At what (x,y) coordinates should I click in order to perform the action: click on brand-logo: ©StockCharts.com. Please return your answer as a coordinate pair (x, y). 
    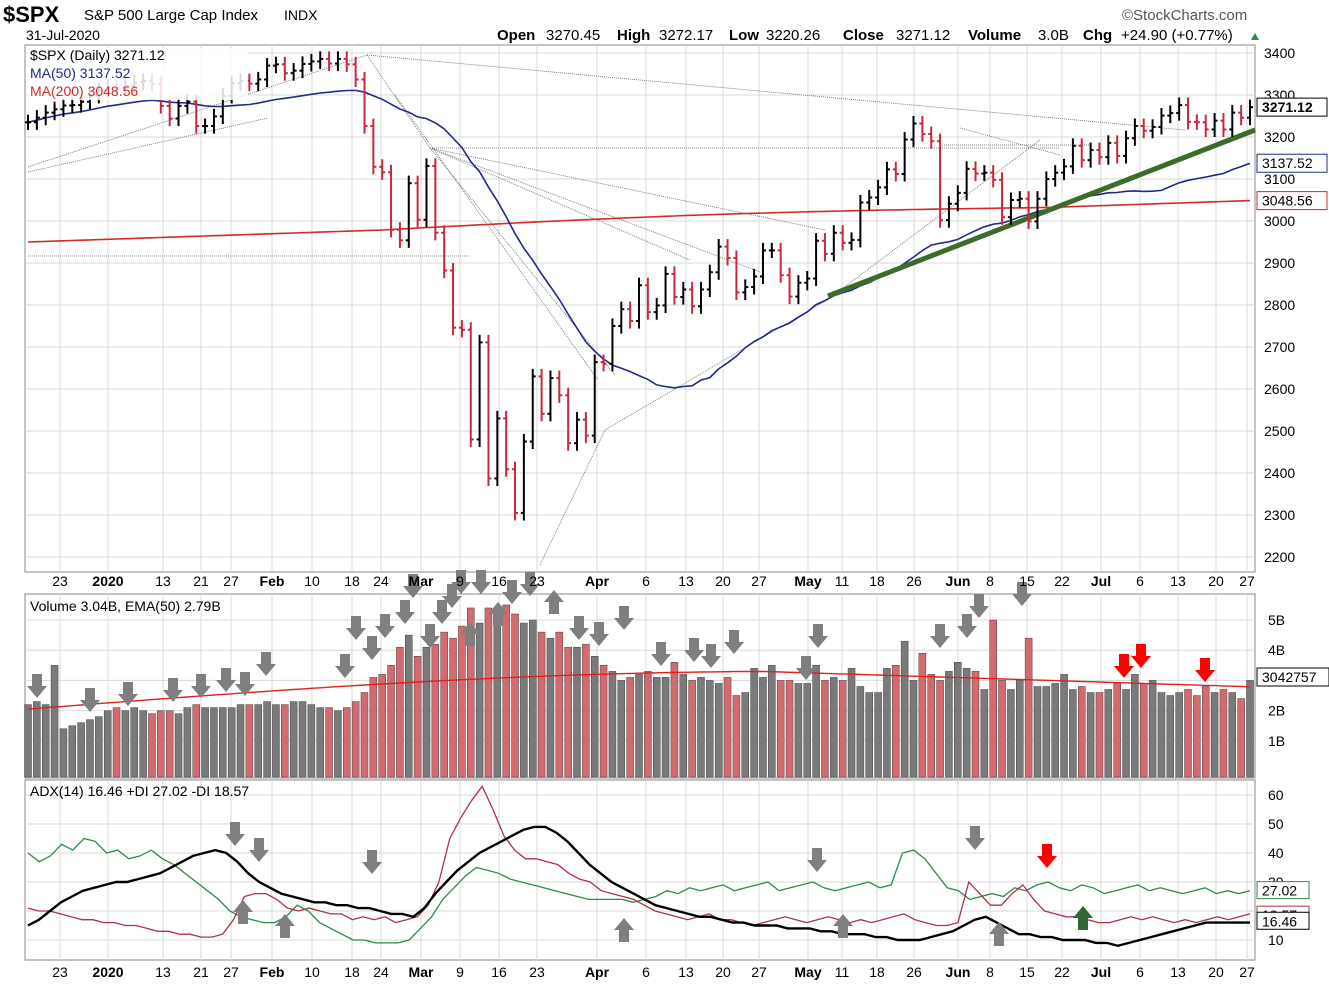
    Looking at the image, I should click on (1184, 15).